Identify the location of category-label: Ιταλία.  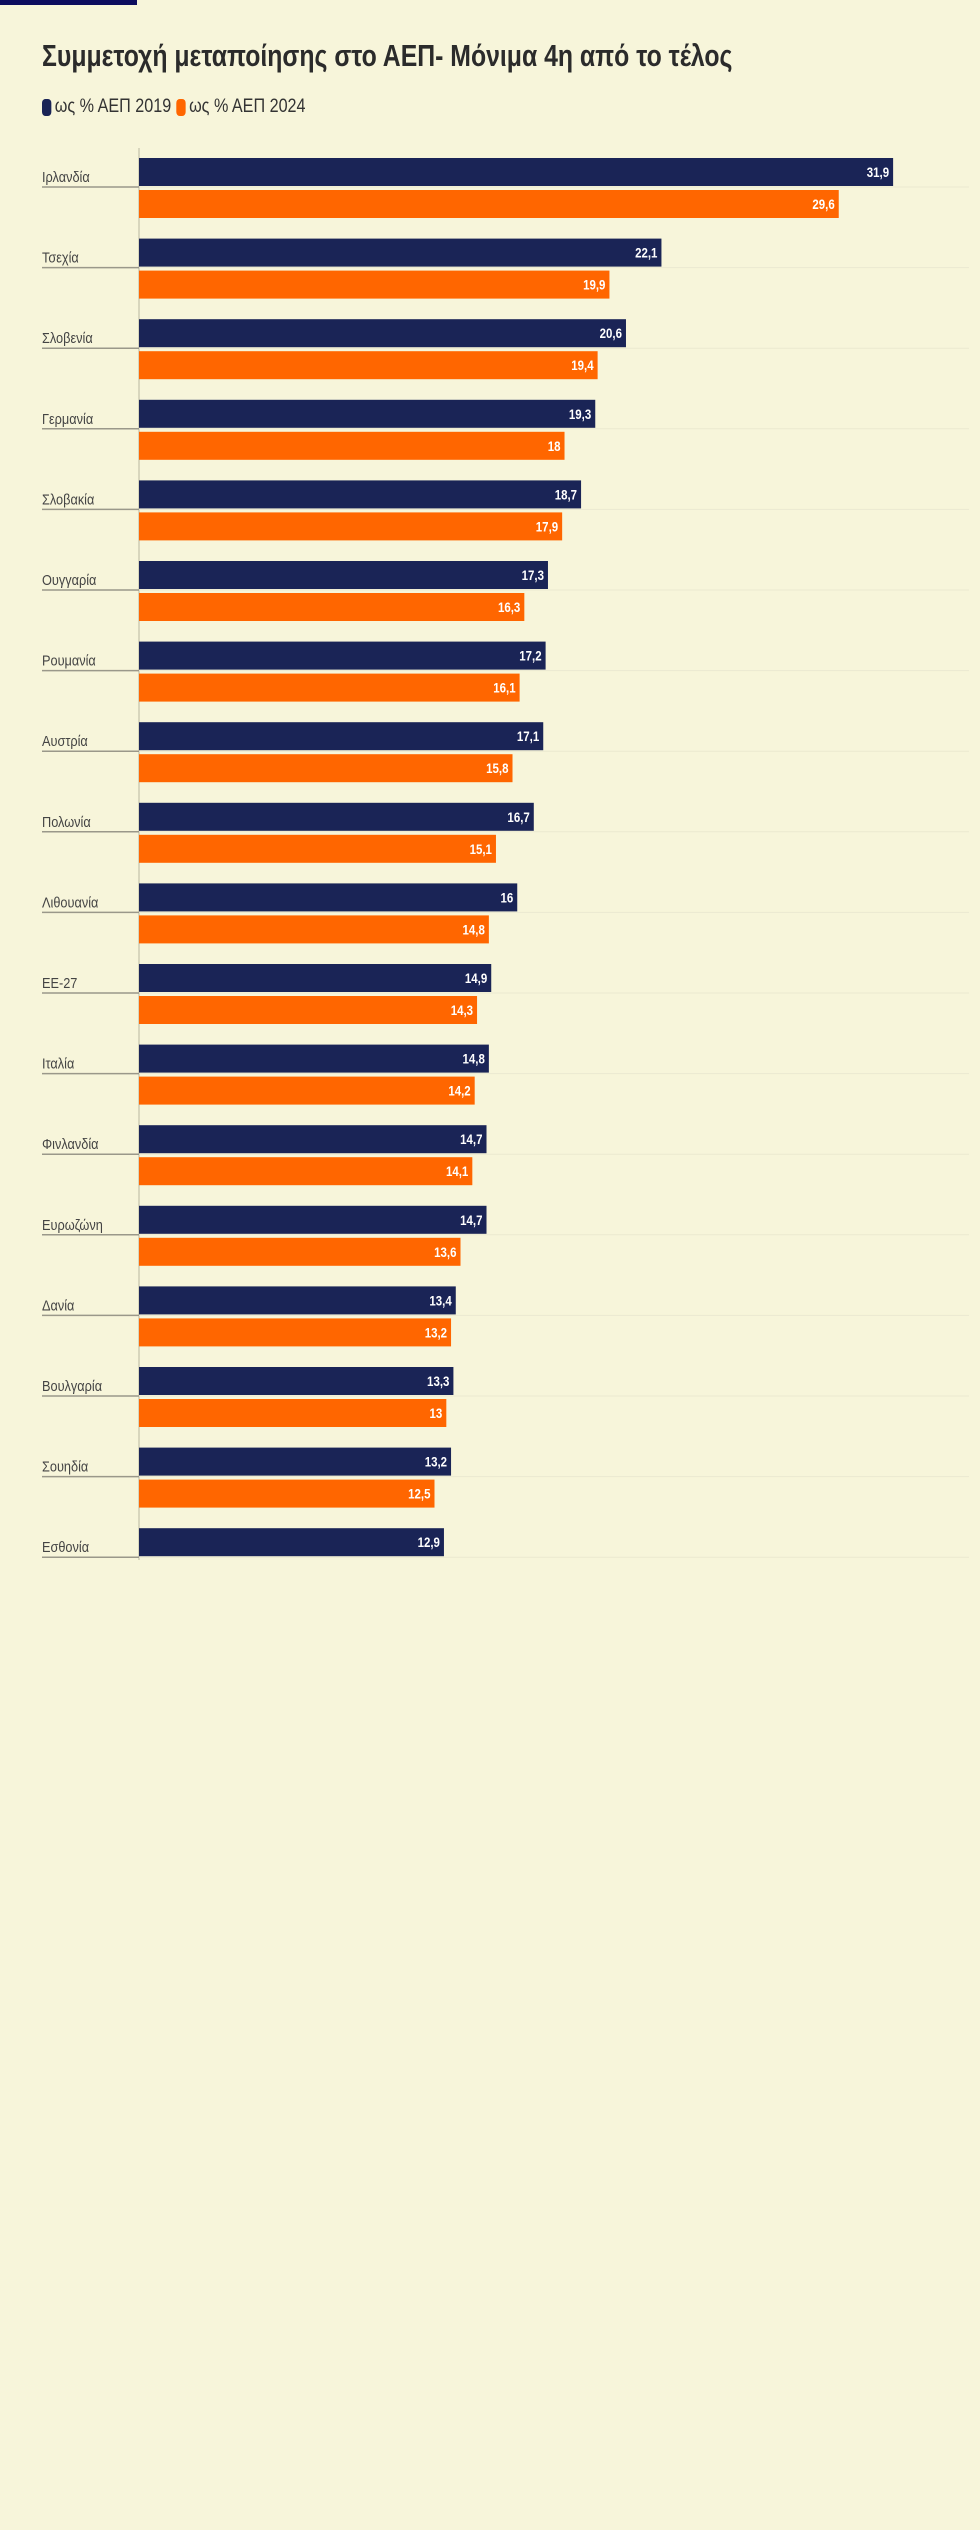
(58, 1063).